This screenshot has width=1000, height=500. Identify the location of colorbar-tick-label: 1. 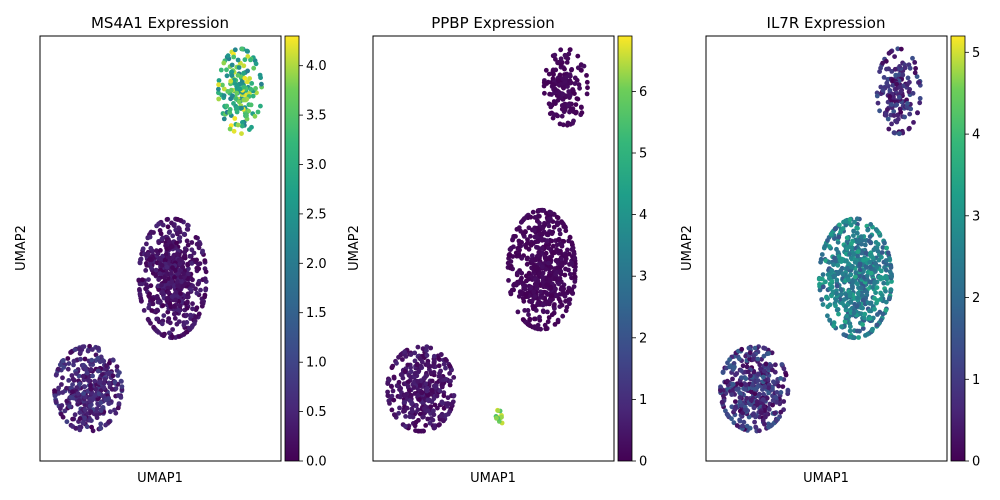
(643, 400).